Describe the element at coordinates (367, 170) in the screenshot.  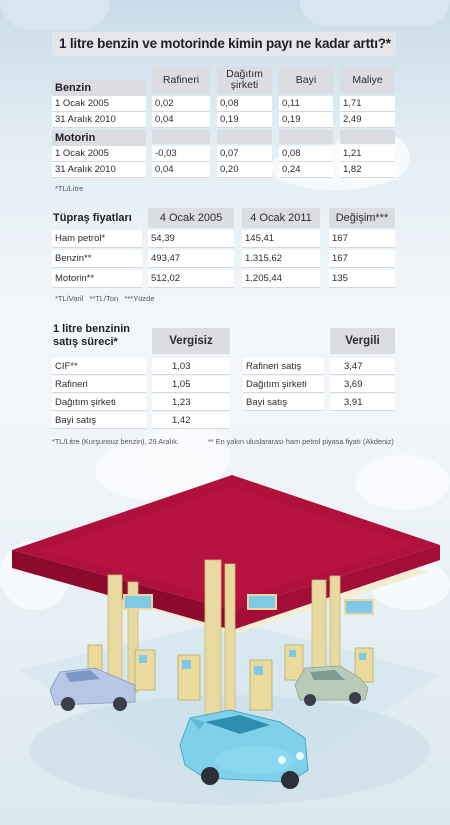
I see `table-cell: 1,82` at that location.